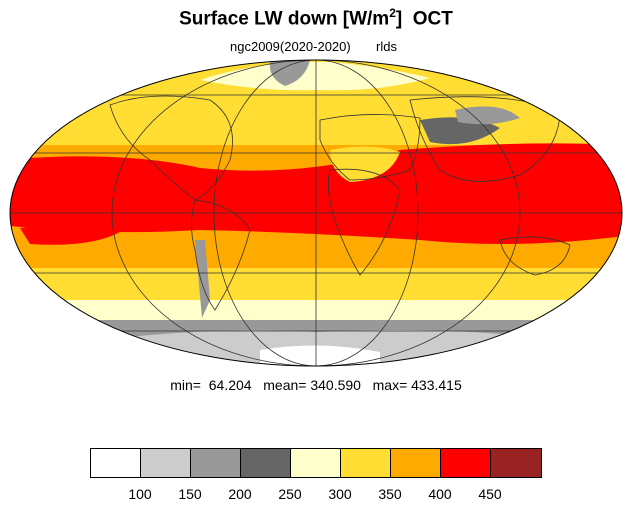  Describe the element at coordinates (340, 494) in the screenshot. I see `colorbar-tick-label: 300` at that location.